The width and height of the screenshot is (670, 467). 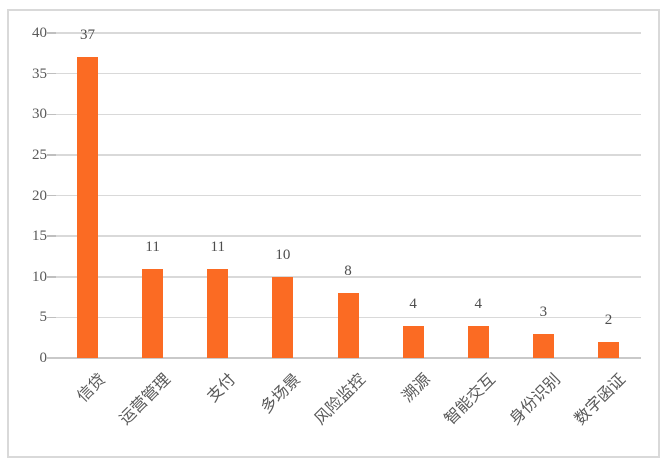 What do you see at coordinates (39, 276) in the screenshot?
I see `y-axis-tick-label: 10` at bounding box center [39, 276].